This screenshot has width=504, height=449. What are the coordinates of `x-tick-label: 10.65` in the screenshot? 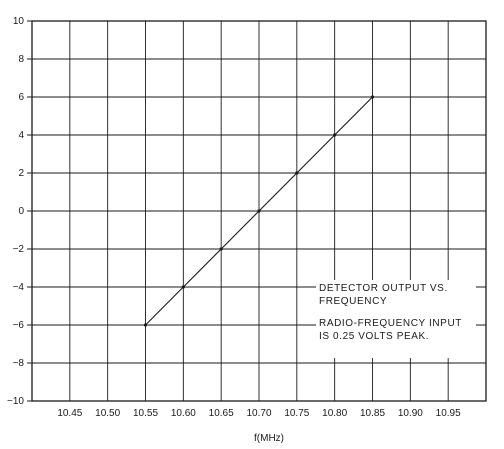 It's located at (221, 413).